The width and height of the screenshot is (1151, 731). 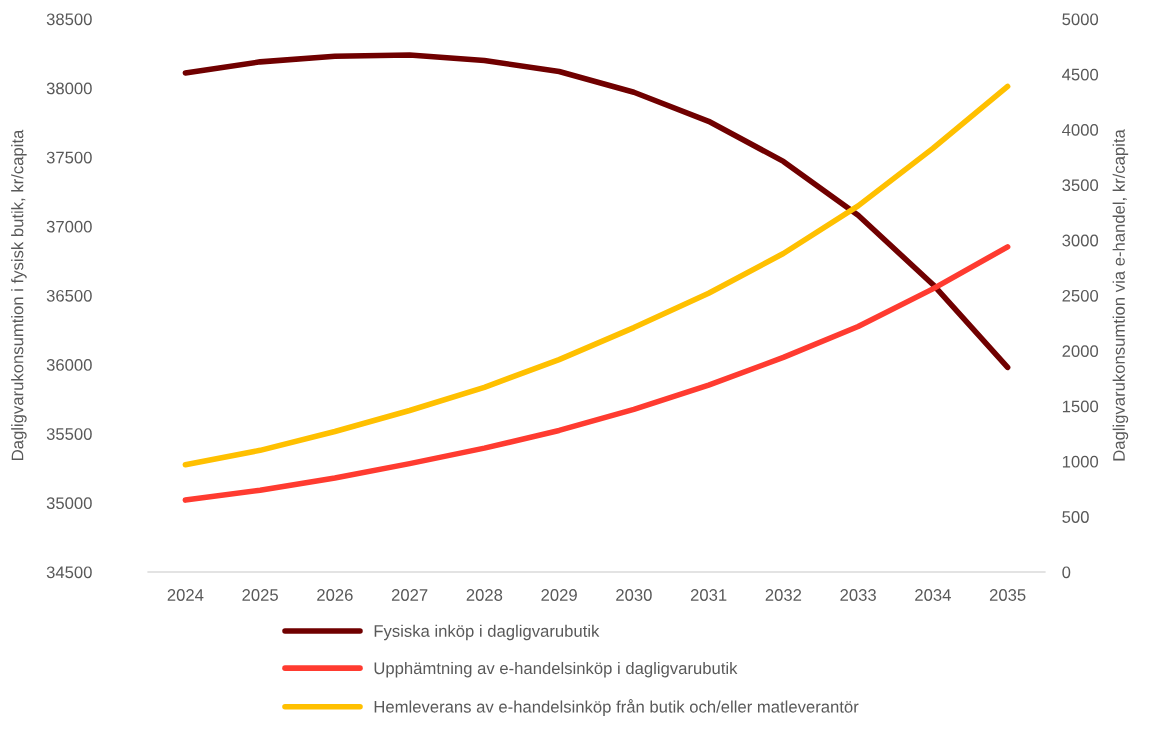 I want to click on y2-tick-label: 1500, so click(x=1080, y=406).